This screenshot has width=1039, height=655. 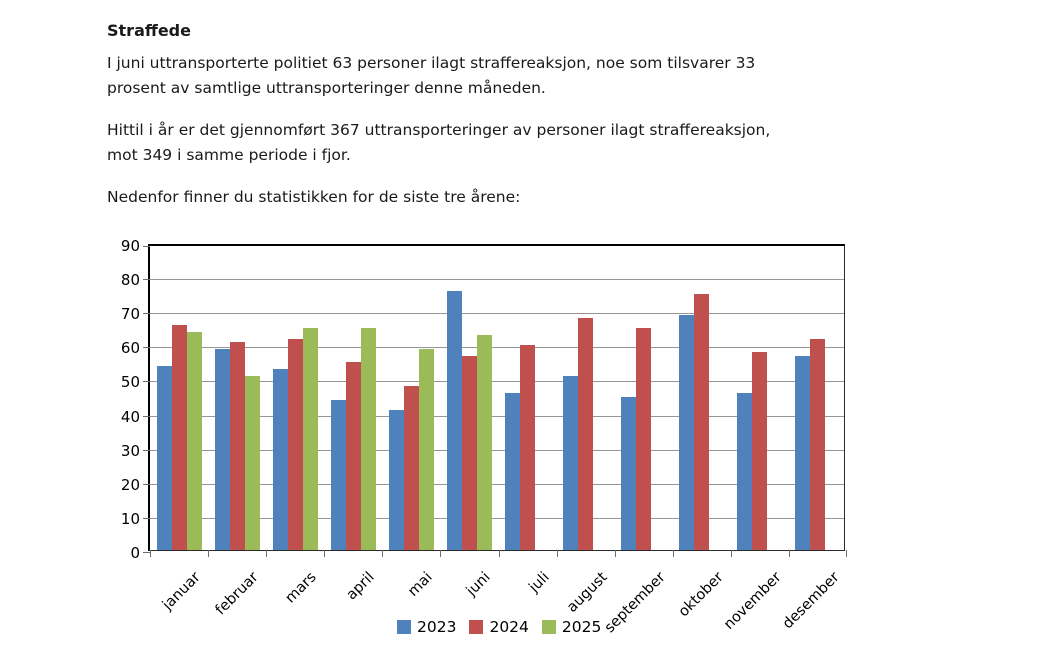 I want to click on bar-group-mars, so click(x=295, y=398).